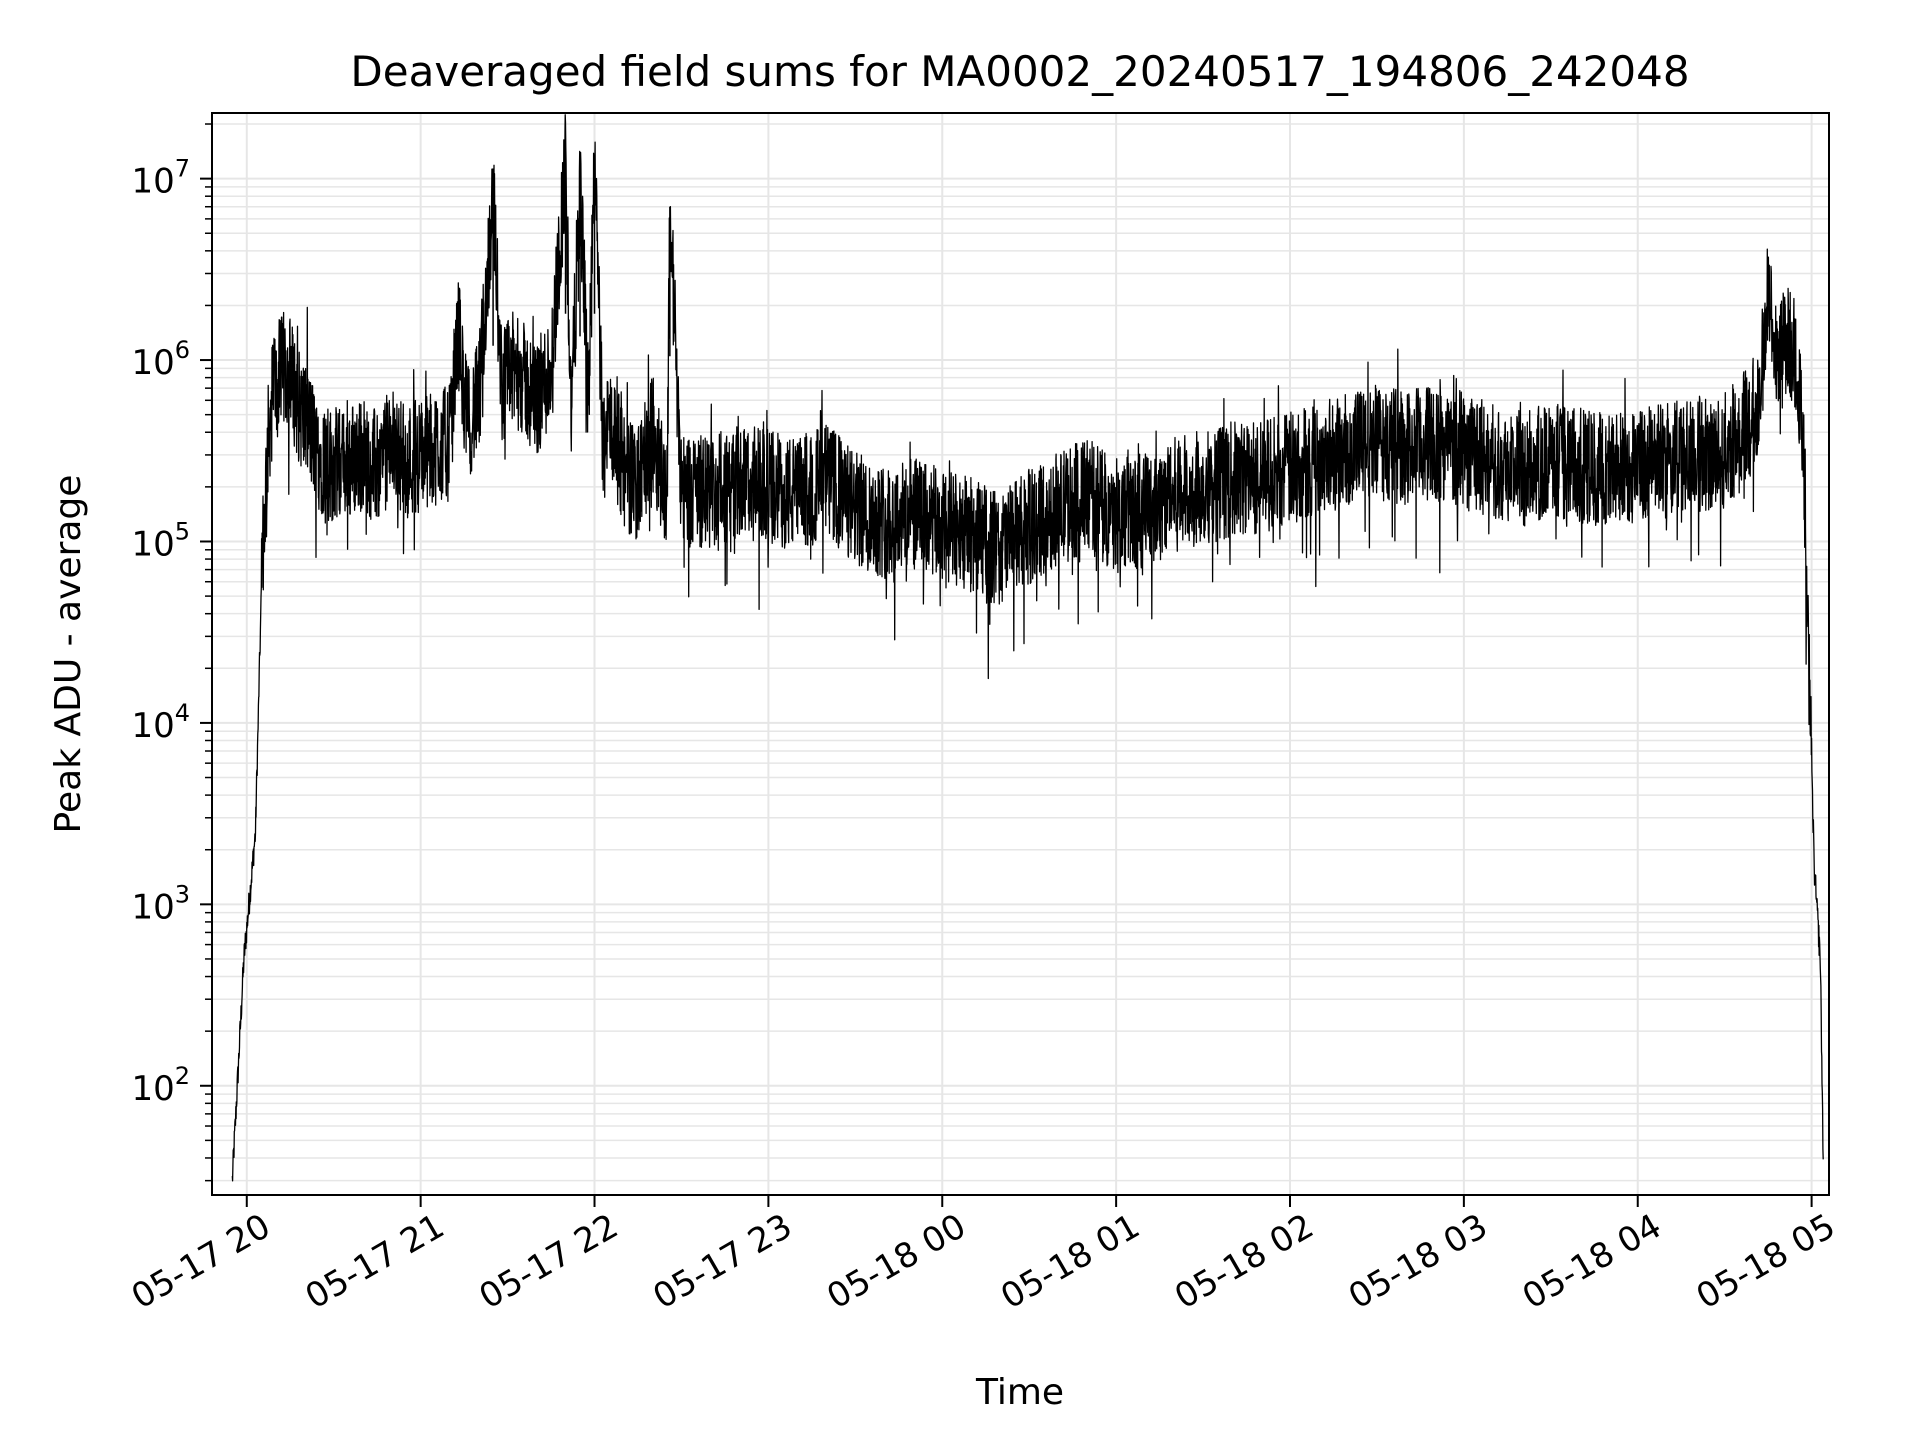 The height and width of the screenshot is (1444, 1920). What do you see at coordinates (160, 722) in the screenshot?
I see `y-tick-label: 10⁴` at bounding box center [160, 722].